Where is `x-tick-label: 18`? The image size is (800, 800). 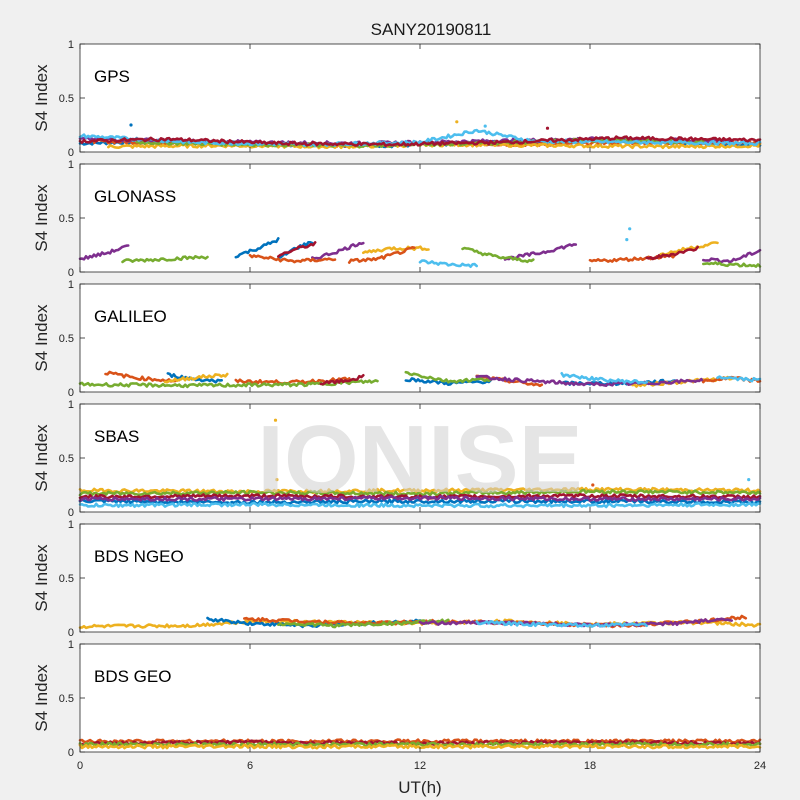
x-tick-label: 18 is located at coordinates (590, 766).